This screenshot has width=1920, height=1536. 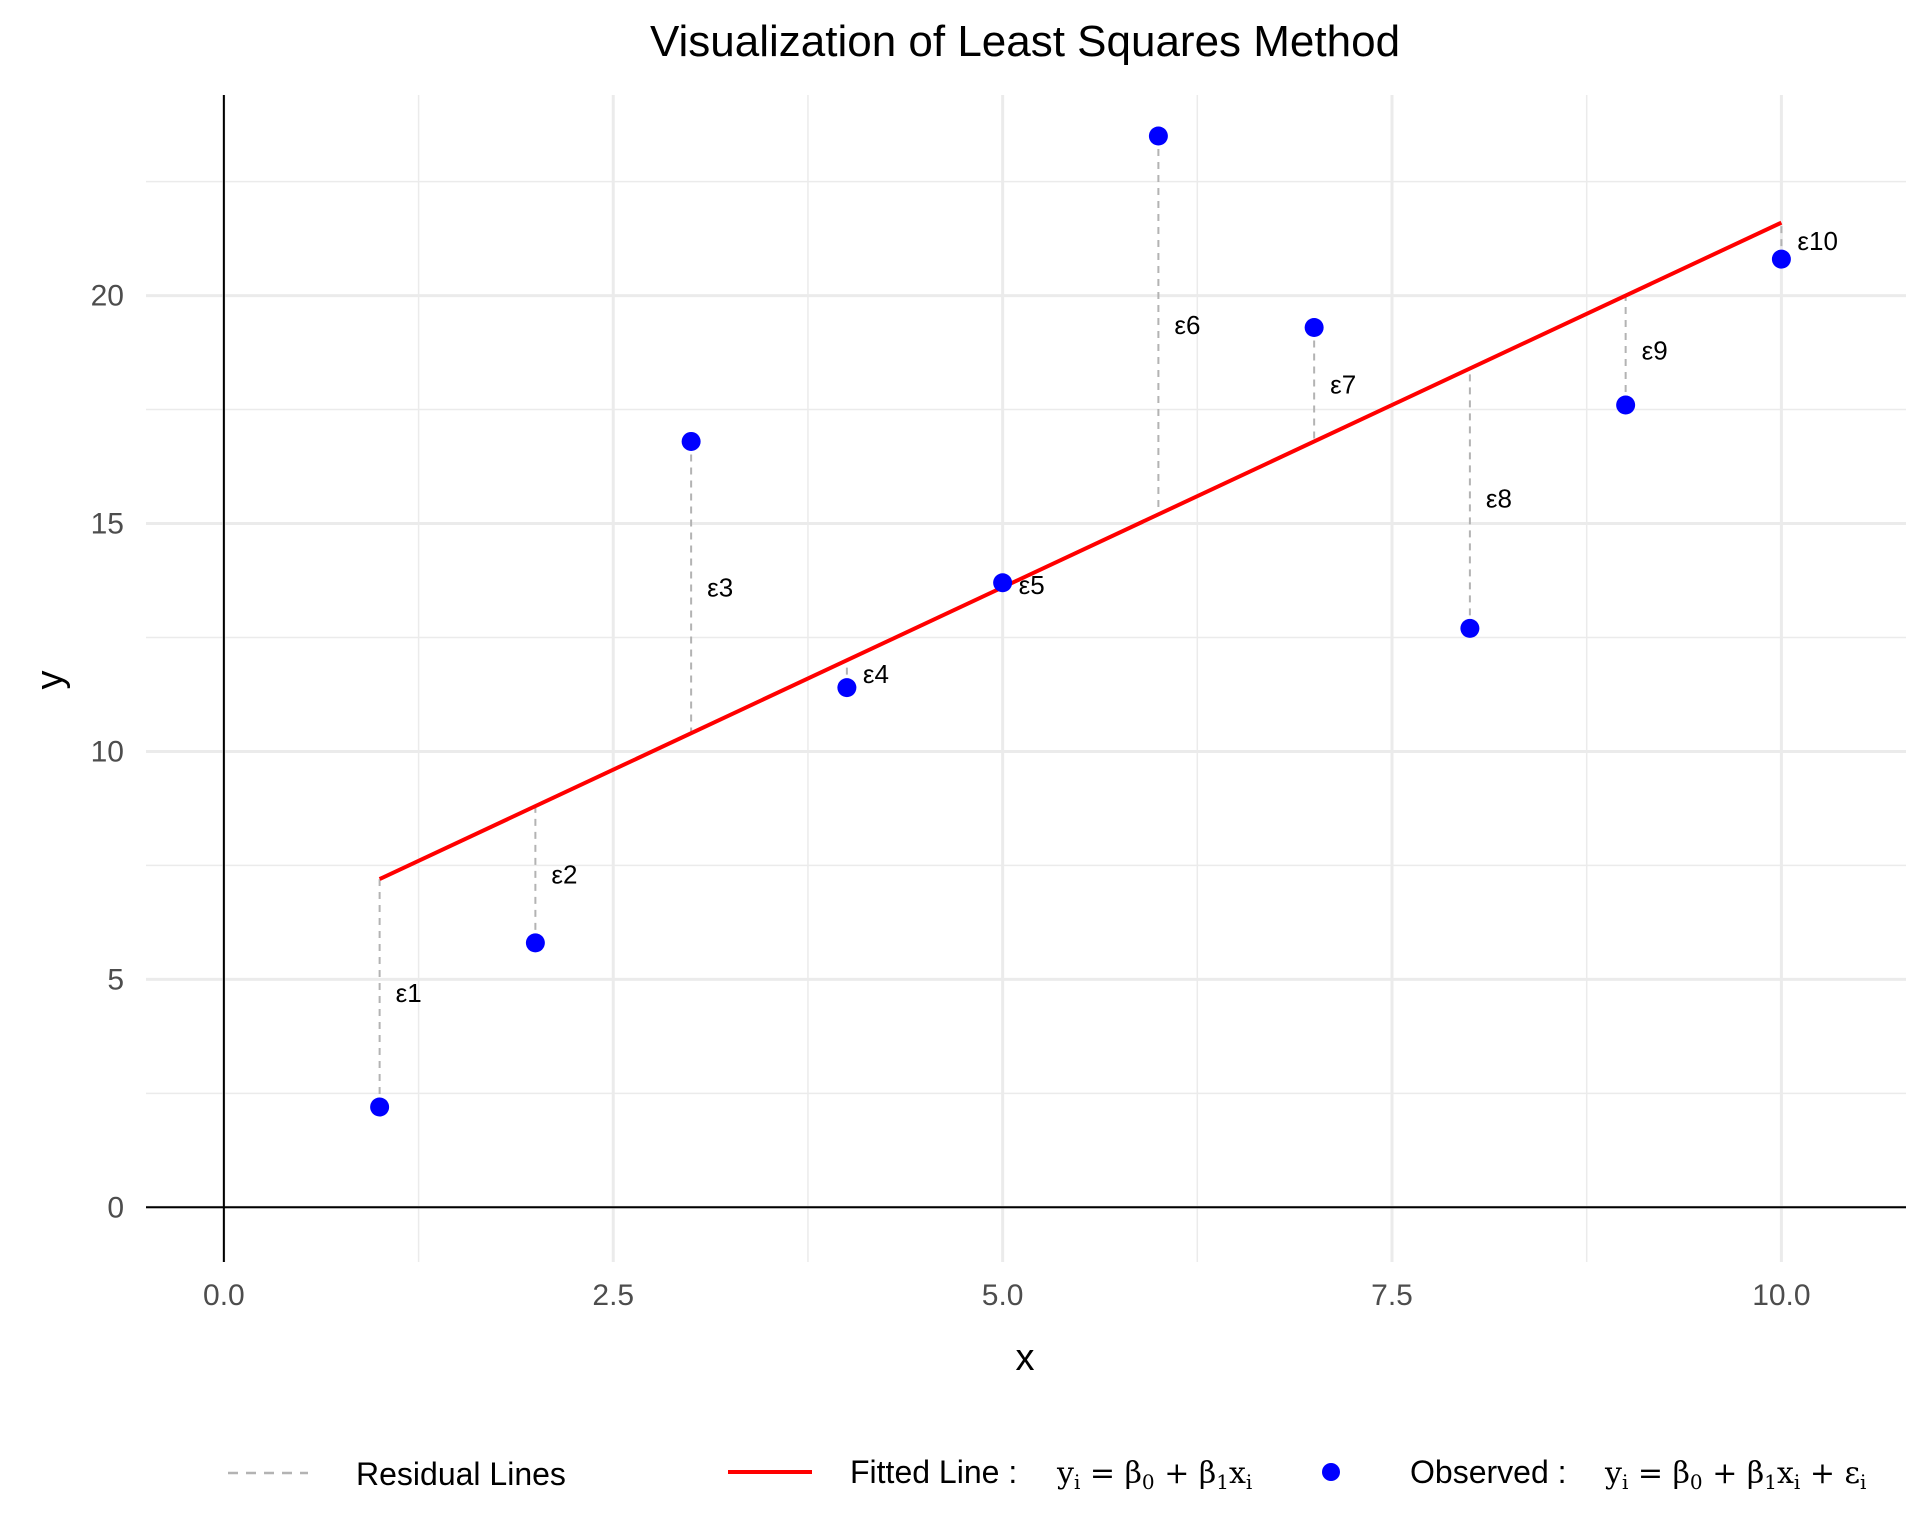 What do you see at coordinates (1025, 1358) in the screenshot?
I see `x-axis-label: x` at bounding box center [1025, 1358].